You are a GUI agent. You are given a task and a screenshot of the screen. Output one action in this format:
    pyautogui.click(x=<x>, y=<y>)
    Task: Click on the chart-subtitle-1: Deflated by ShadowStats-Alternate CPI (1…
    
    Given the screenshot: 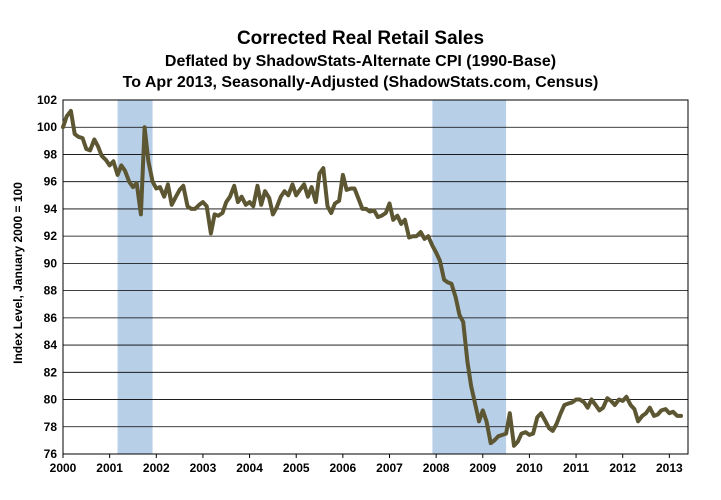 What is the action you would take?
    pyautogui.click(x=360, y=61)
    